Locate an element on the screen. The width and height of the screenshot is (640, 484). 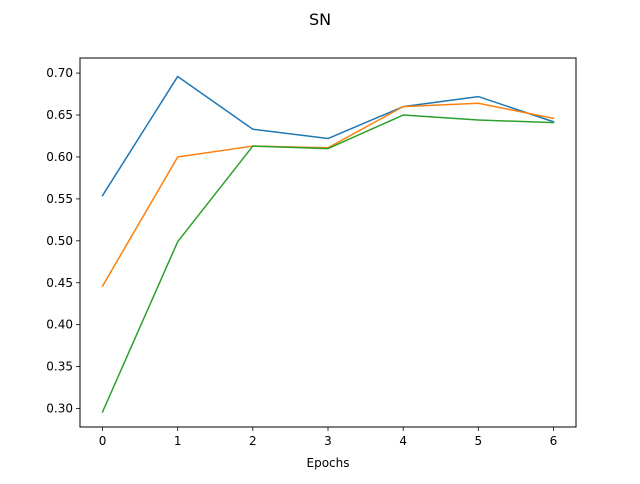
y-tick-label: 0.50 is located at coordinates (59, 241).